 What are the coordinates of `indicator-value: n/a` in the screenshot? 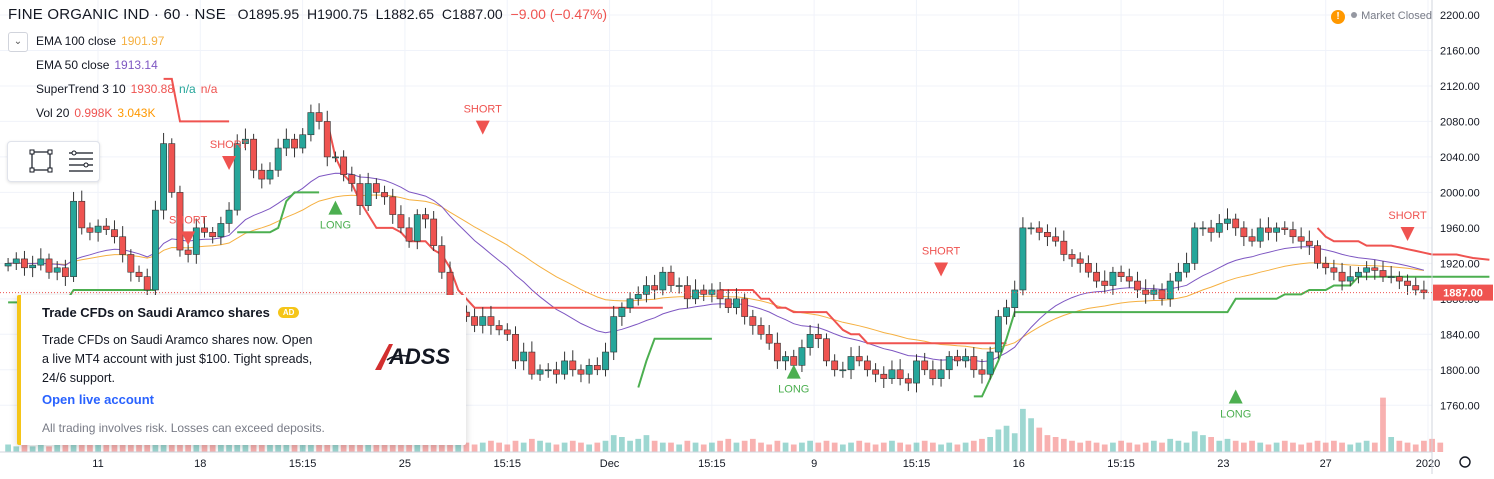 It's located at (187, 89).